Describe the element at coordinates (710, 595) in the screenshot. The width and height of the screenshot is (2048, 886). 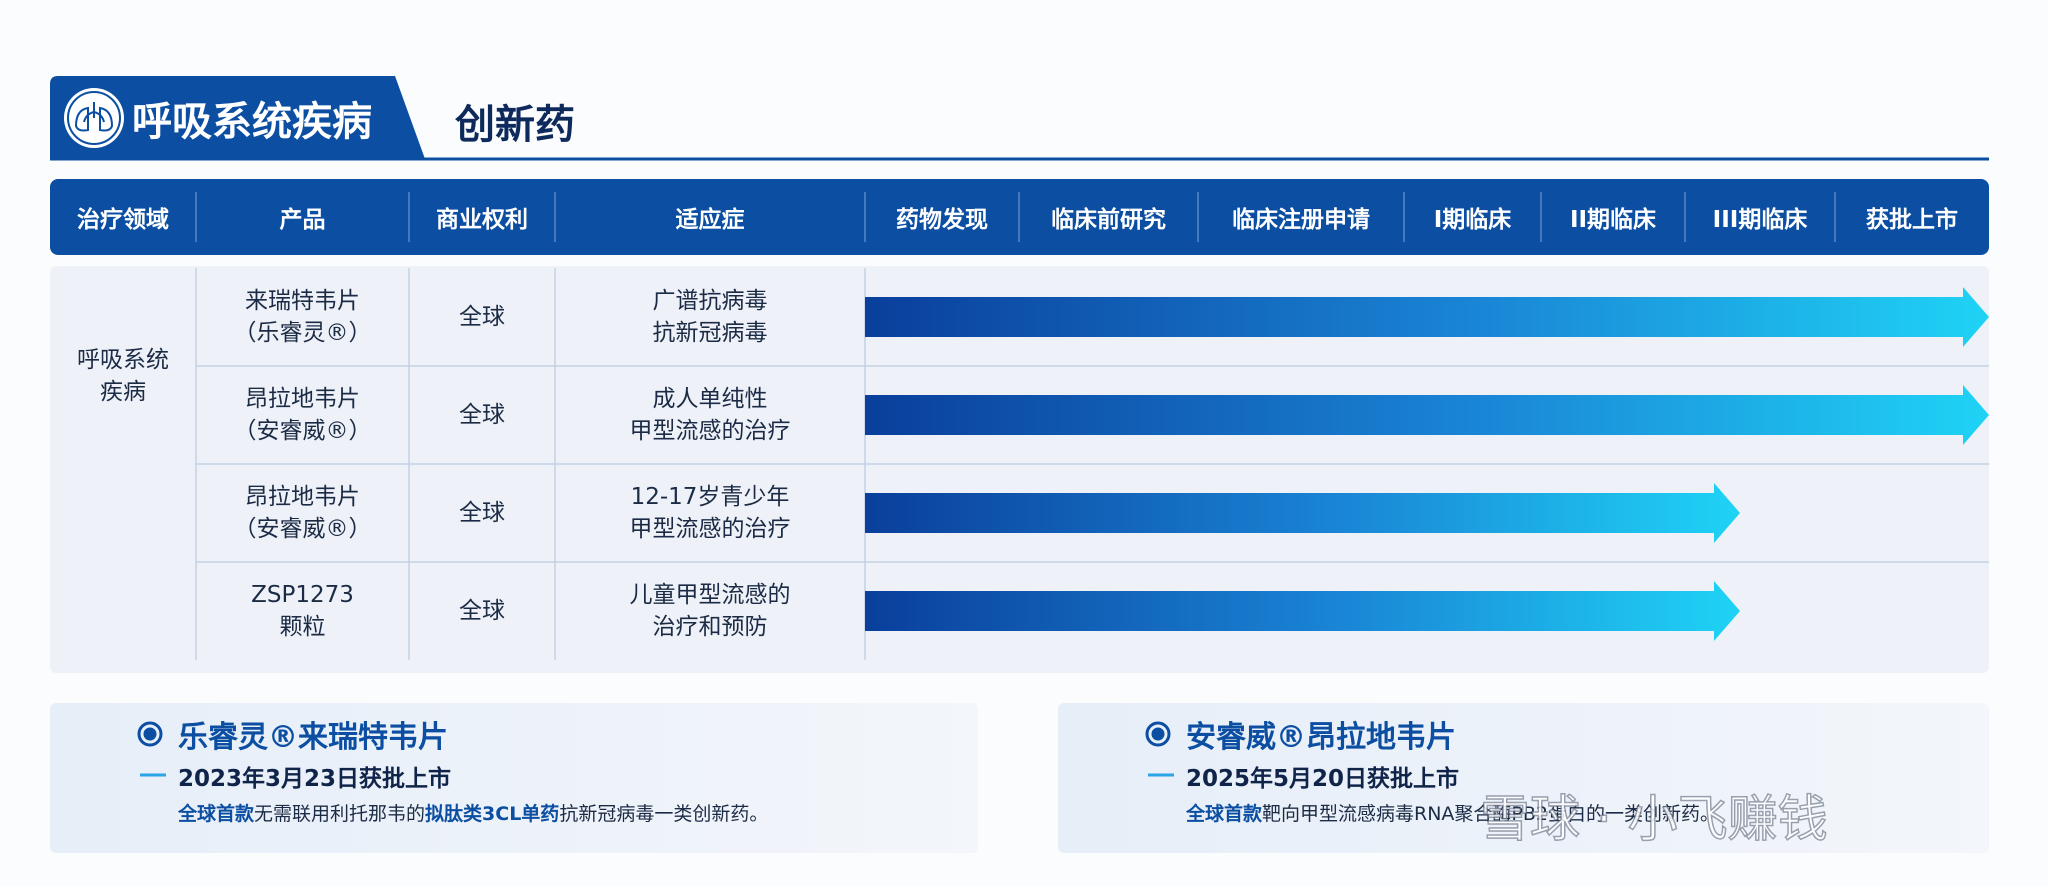
I see `: 儿童甲型流感的` at that location.